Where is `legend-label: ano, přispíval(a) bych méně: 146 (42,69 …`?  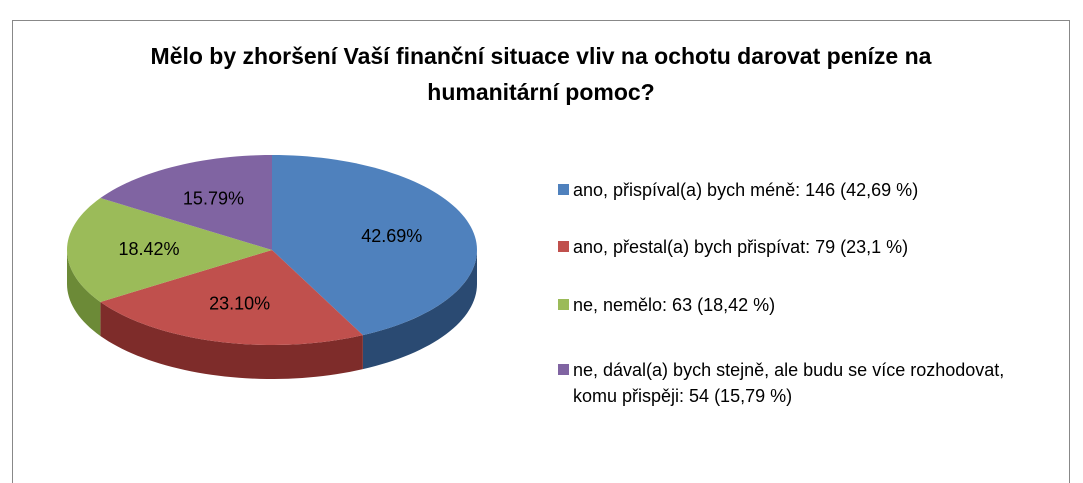 legend-label: ano, přispíval(a) bych méně: 146 (42,69 … is located at coordinates (746, 190).